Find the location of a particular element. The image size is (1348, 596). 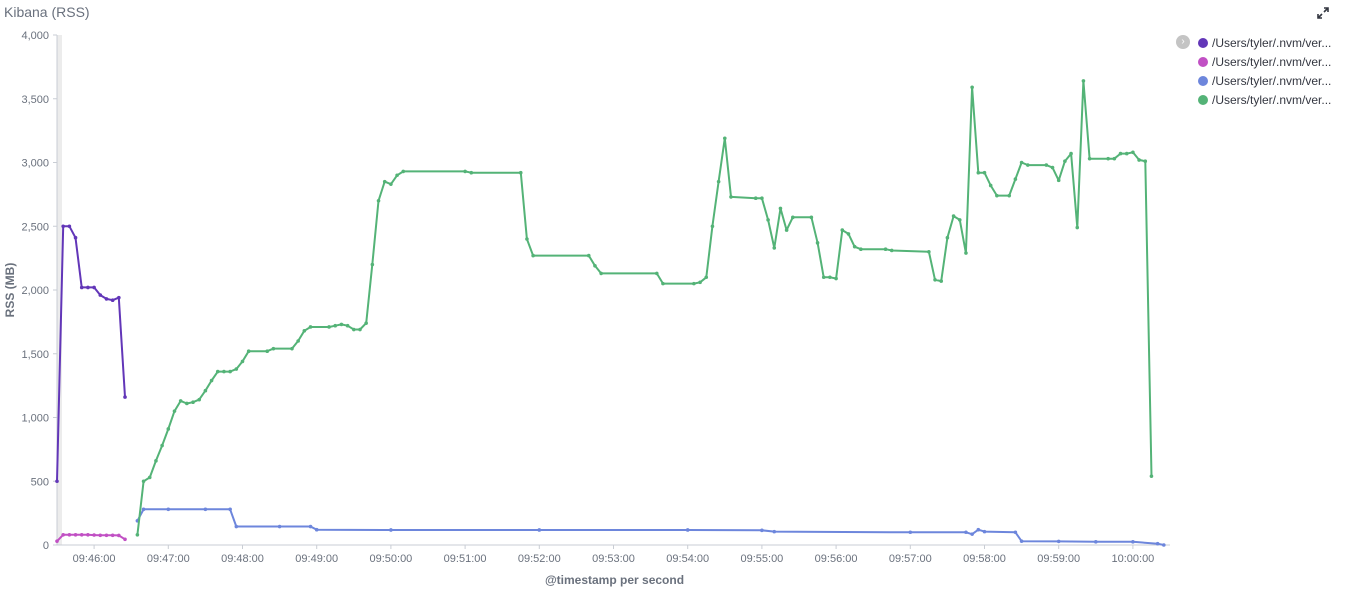

y-axis-title: RSS (MB) is located at coordinates (10, 290).